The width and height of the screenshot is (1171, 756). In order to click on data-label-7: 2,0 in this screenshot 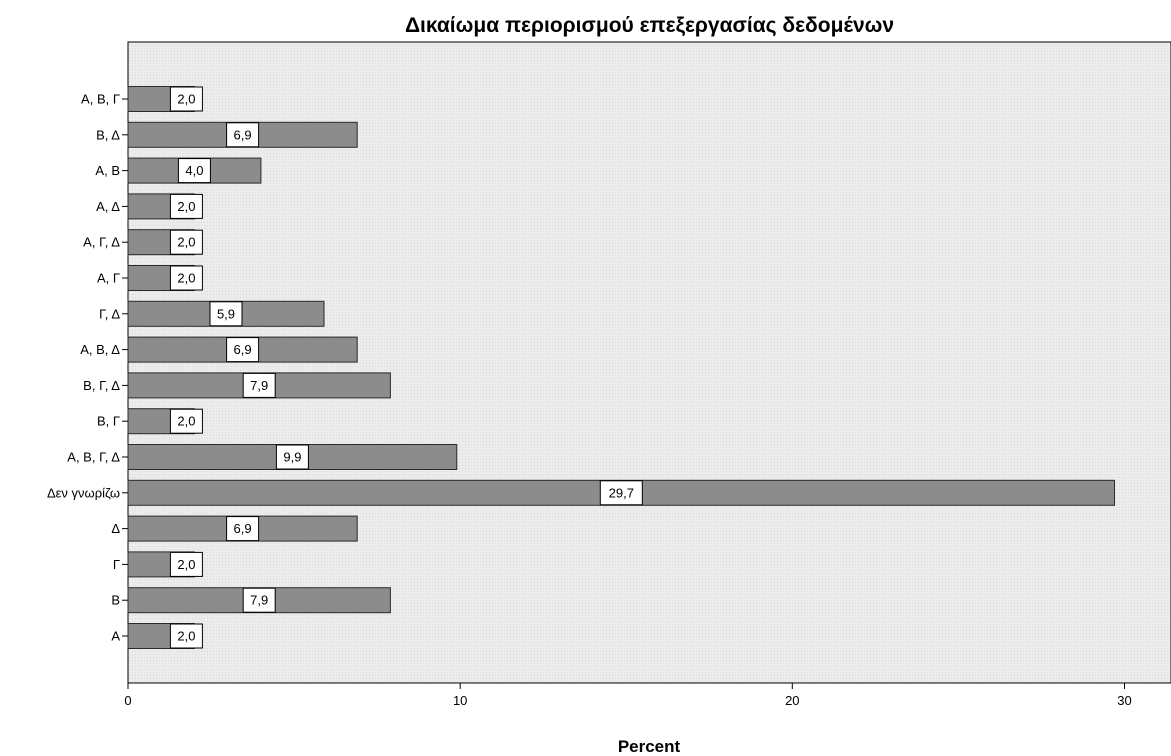, I will do `click(186, 421)`.